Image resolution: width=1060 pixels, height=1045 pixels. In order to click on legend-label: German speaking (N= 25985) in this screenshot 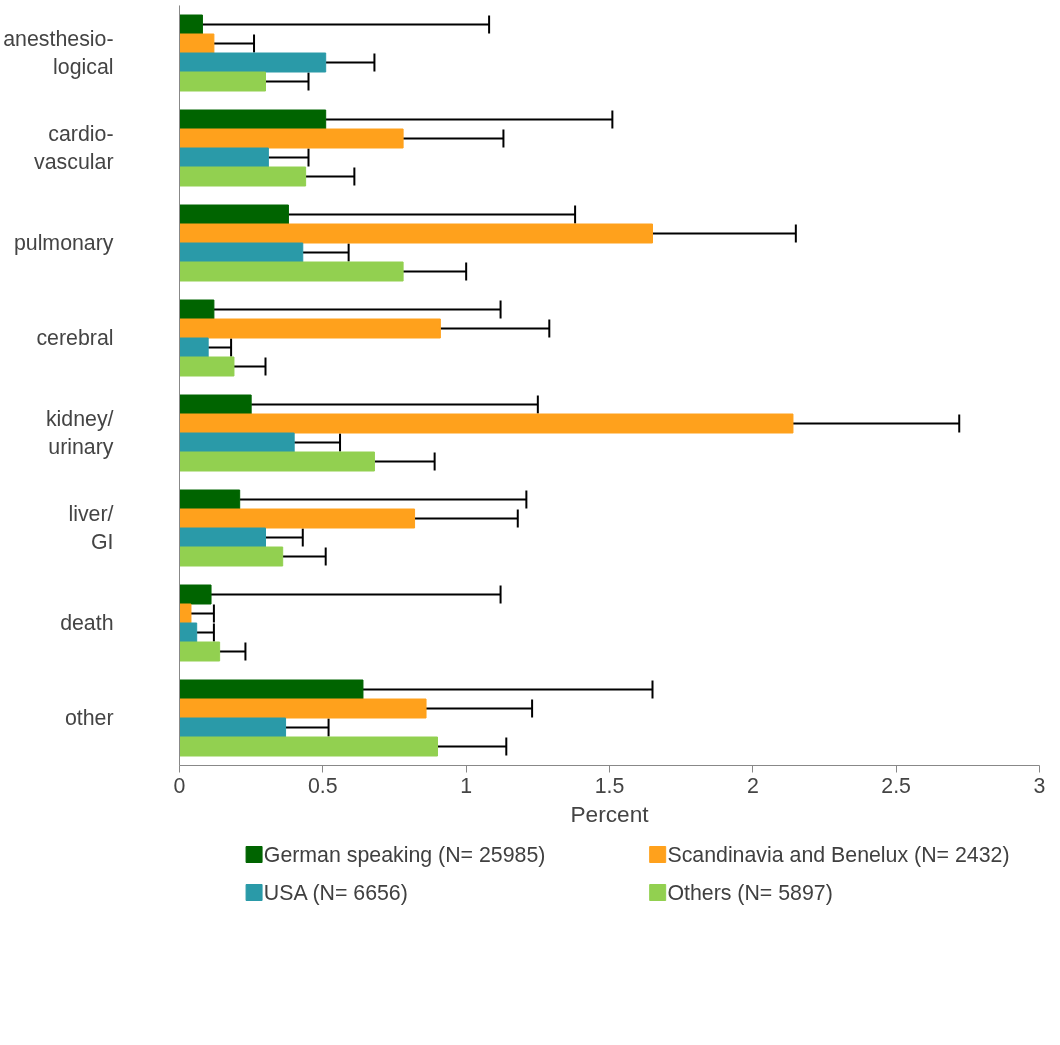, I will do `click(404, 854)`.